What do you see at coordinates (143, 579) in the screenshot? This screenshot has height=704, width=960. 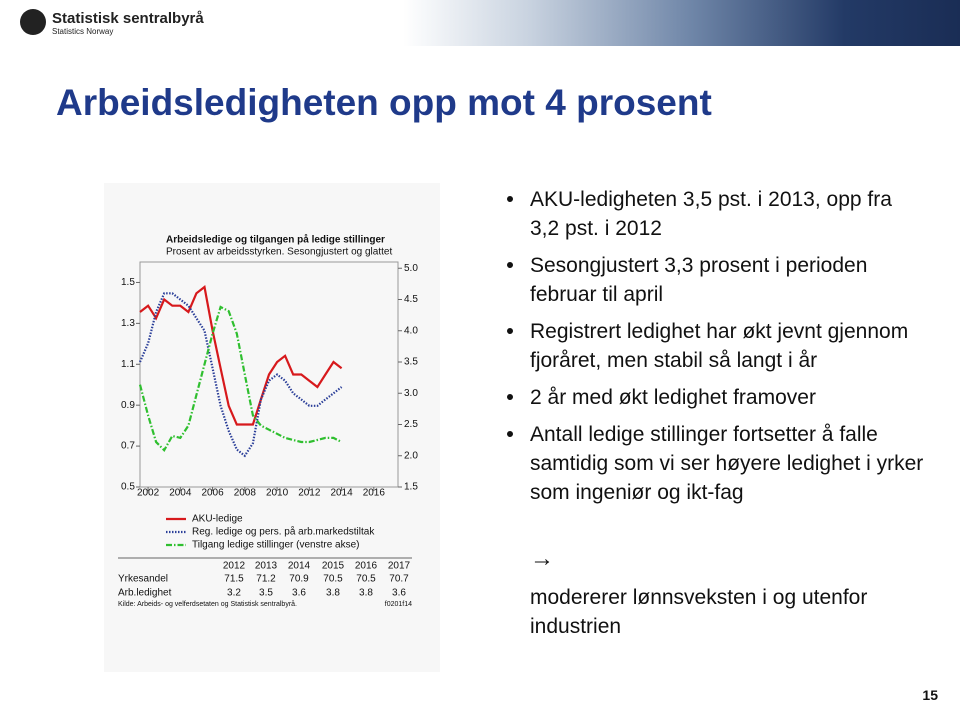 I see `table-row-label: Yrkesandel` at bounding box center [143, 579].